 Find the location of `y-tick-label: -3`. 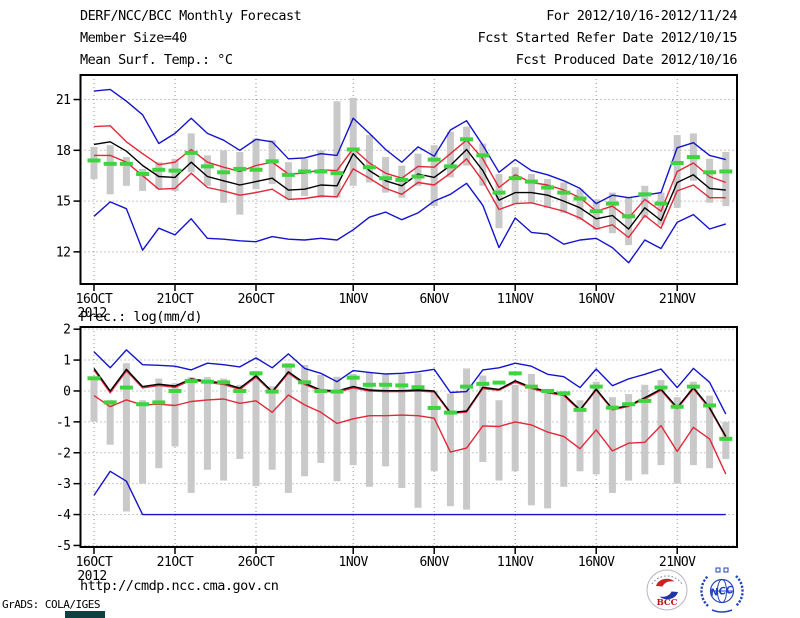

y-tick-label: -3 is located at coordinates (63, 484).